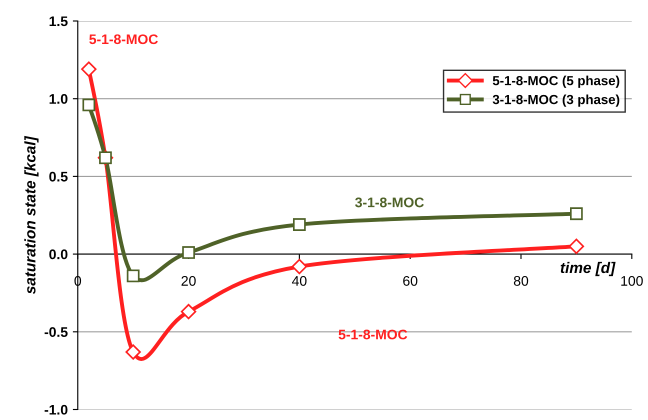 The image size is (648, 420). What do you see at coordinates (556, 100) in the screenshot?
I see `legend-label: 3-1-8-MOC (3 phase)` at bounding box center [556, 100].